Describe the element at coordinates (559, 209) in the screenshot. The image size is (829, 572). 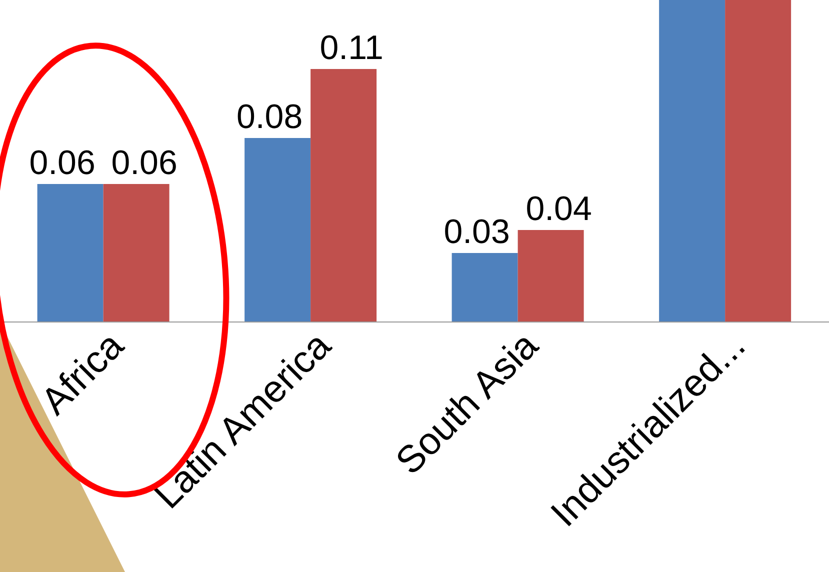
I see `data-label: 0.04` at that location.